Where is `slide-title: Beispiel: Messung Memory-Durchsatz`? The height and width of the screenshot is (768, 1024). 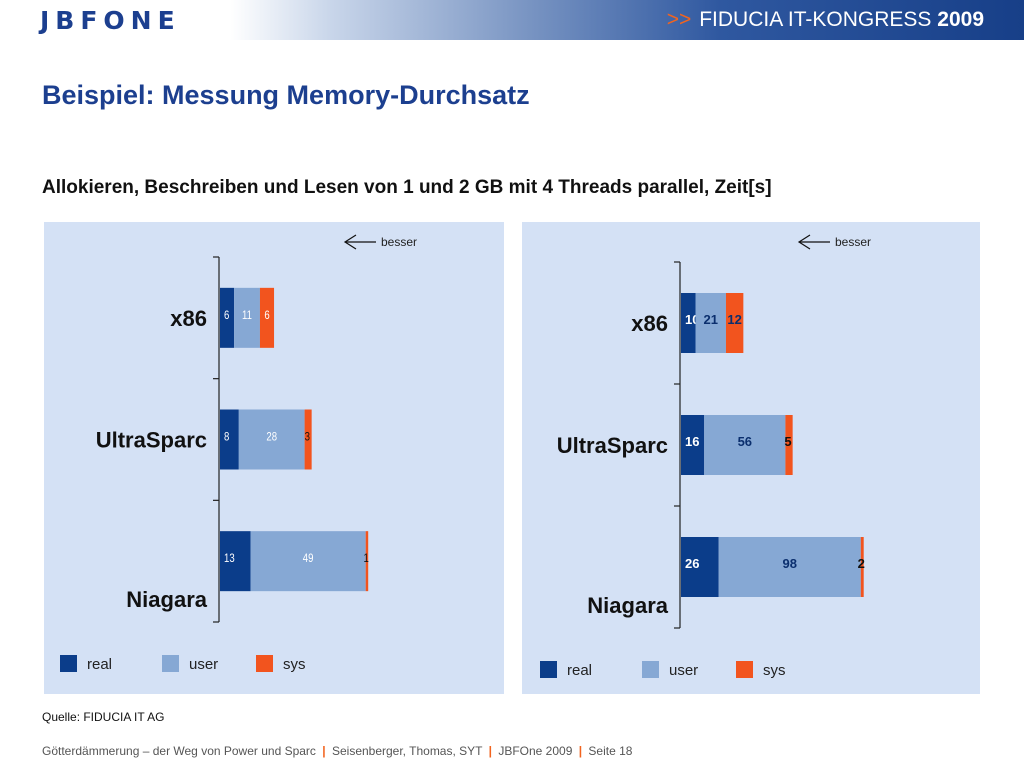 slide-title: Beispiel: Messung Memory-Durchsatz is located at coordinates (286, 95).